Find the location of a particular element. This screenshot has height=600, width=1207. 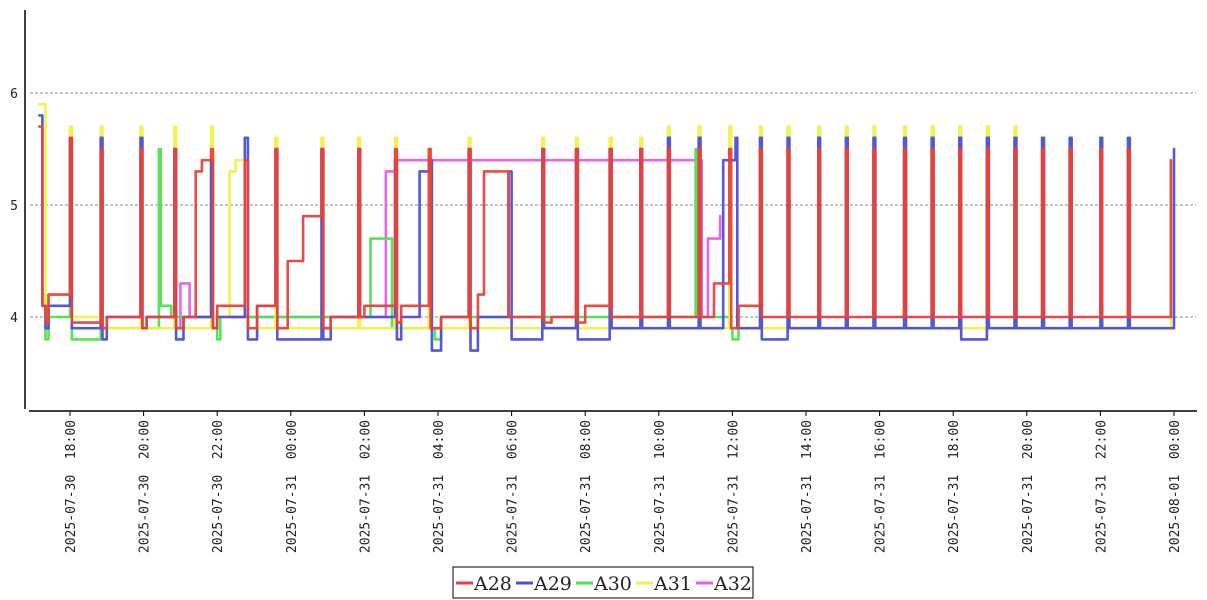

y-tick-label: 4 is located at coordinates (14, 318).